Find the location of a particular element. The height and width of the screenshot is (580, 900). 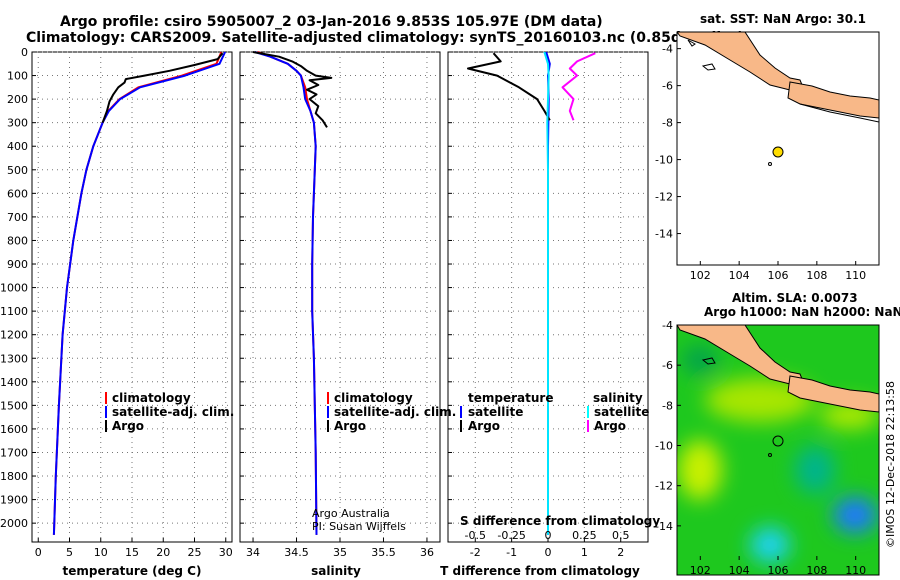

depth-tick-label: 400 is located at coordinates (17, 146).